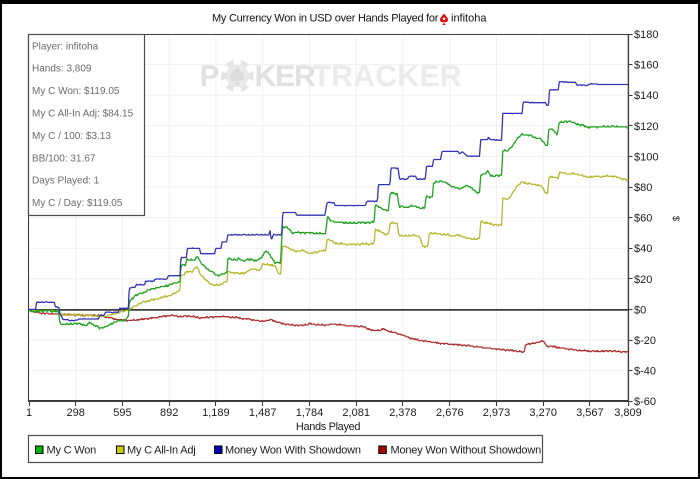 The width and height of the screenshot is (700, 479). What do you see at coordinates (286, 76) in the screenshot?
I see `svg-text: KER` at bounding box center [286, 76].